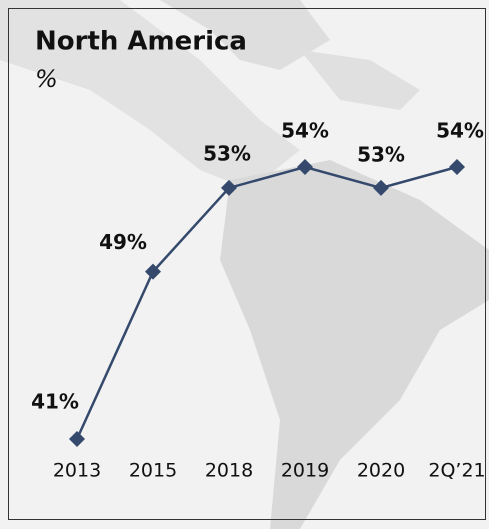 The height and width of the screenshot is (529, 489). I want to click on x-tick-label: 2020, so click(381, 471).